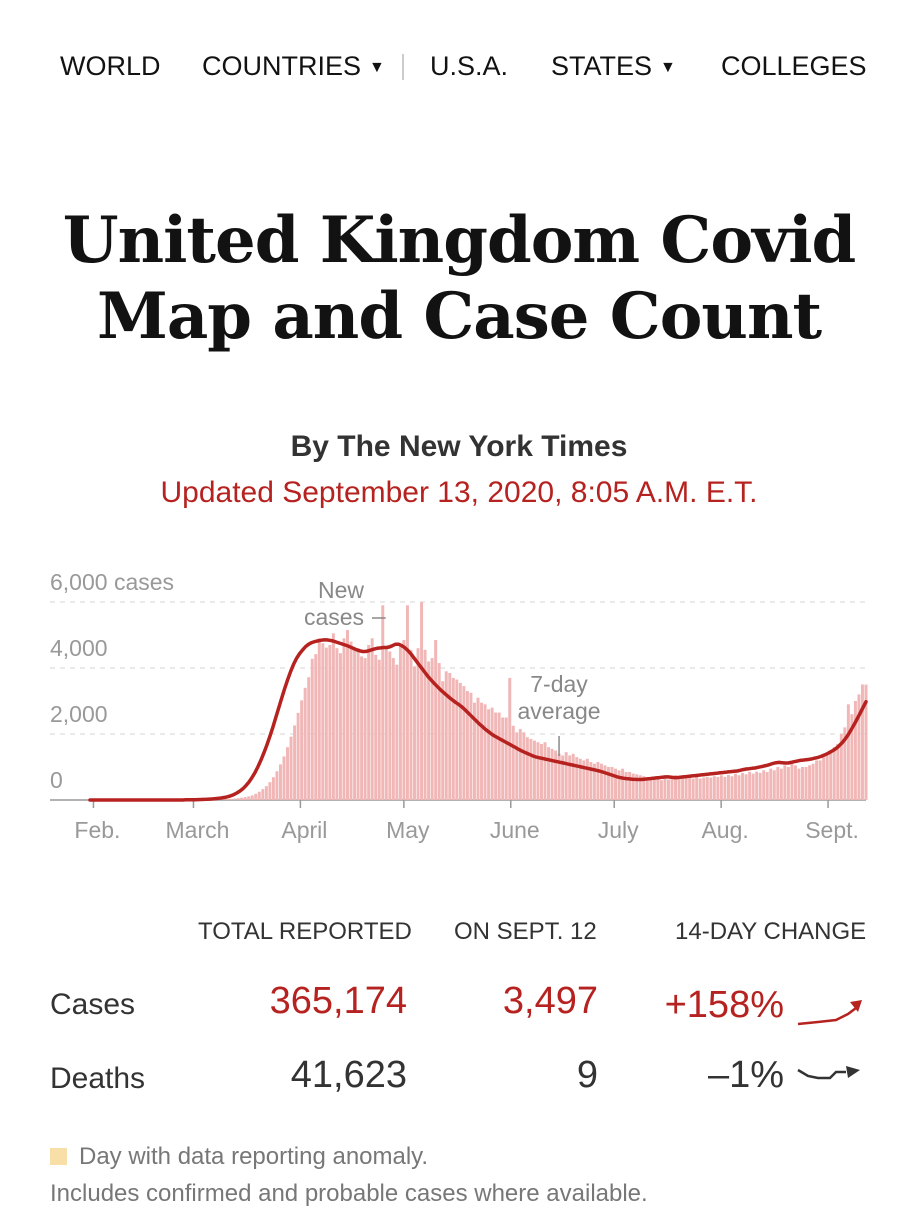  What do you see at coordinates (459, 447) in the screenshot?
I see `byline: By The New York Times` at bounding box center [459, 447].